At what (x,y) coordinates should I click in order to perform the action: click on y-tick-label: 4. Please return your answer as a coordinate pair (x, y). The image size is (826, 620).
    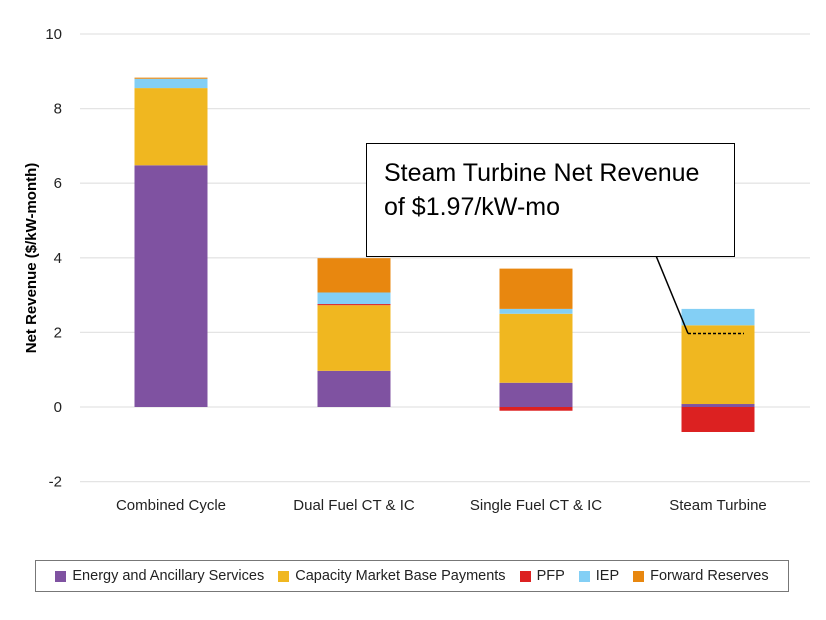
    Looking at the image, I should click on (58, 258).